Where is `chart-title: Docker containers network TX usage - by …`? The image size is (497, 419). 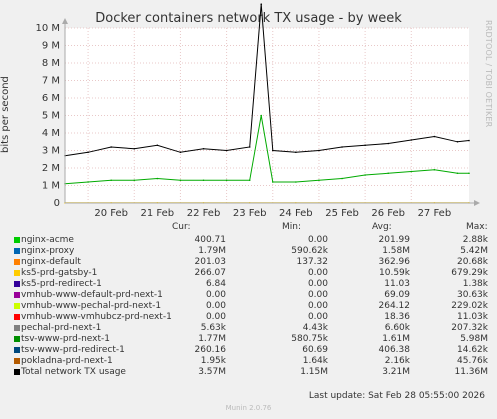 chart-title: Docker containers network TX usage - by … is located at coordinates (248, 18).